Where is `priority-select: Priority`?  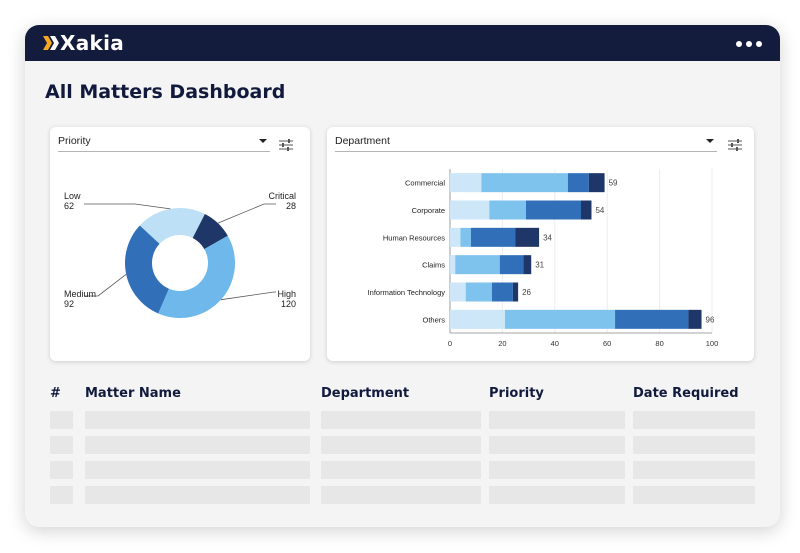
priority-select: Priority is located at coordinates (164, 143).